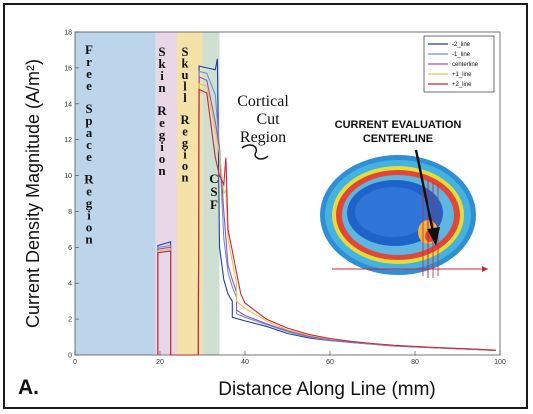  Describe the element at coordinates (68, 33) in the screenshot. I see `y-tick-label: 18` at that location.